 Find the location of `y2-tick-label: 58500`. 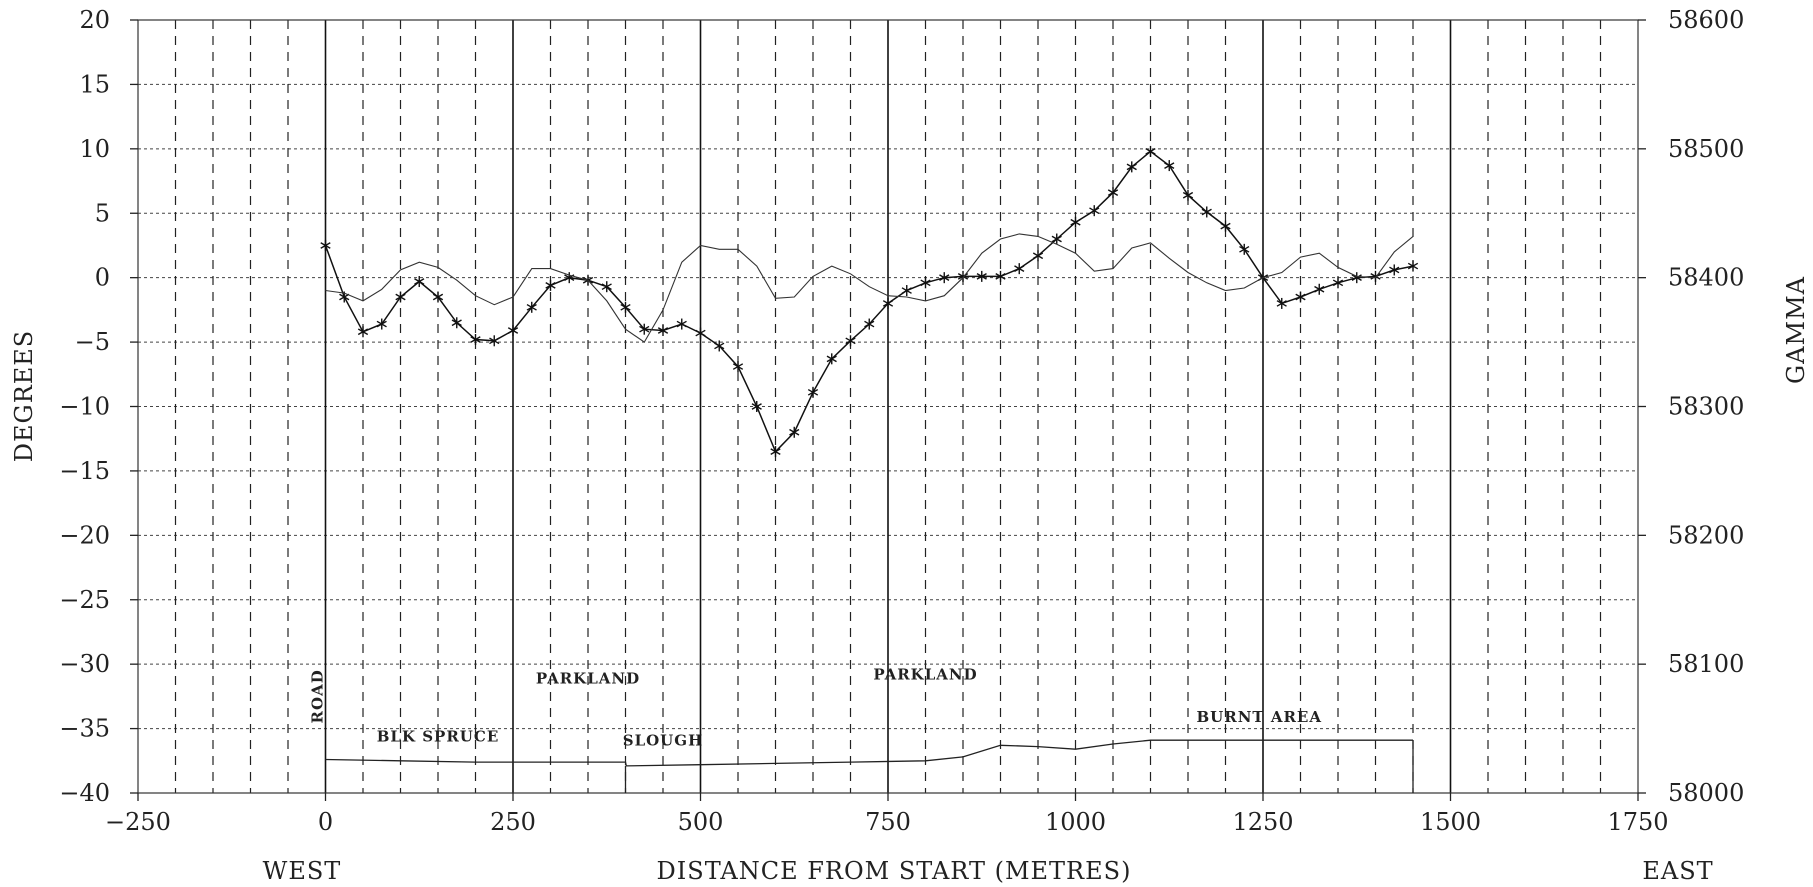

y2-tick-label: 58500 is located at coordinates (1706, 149).